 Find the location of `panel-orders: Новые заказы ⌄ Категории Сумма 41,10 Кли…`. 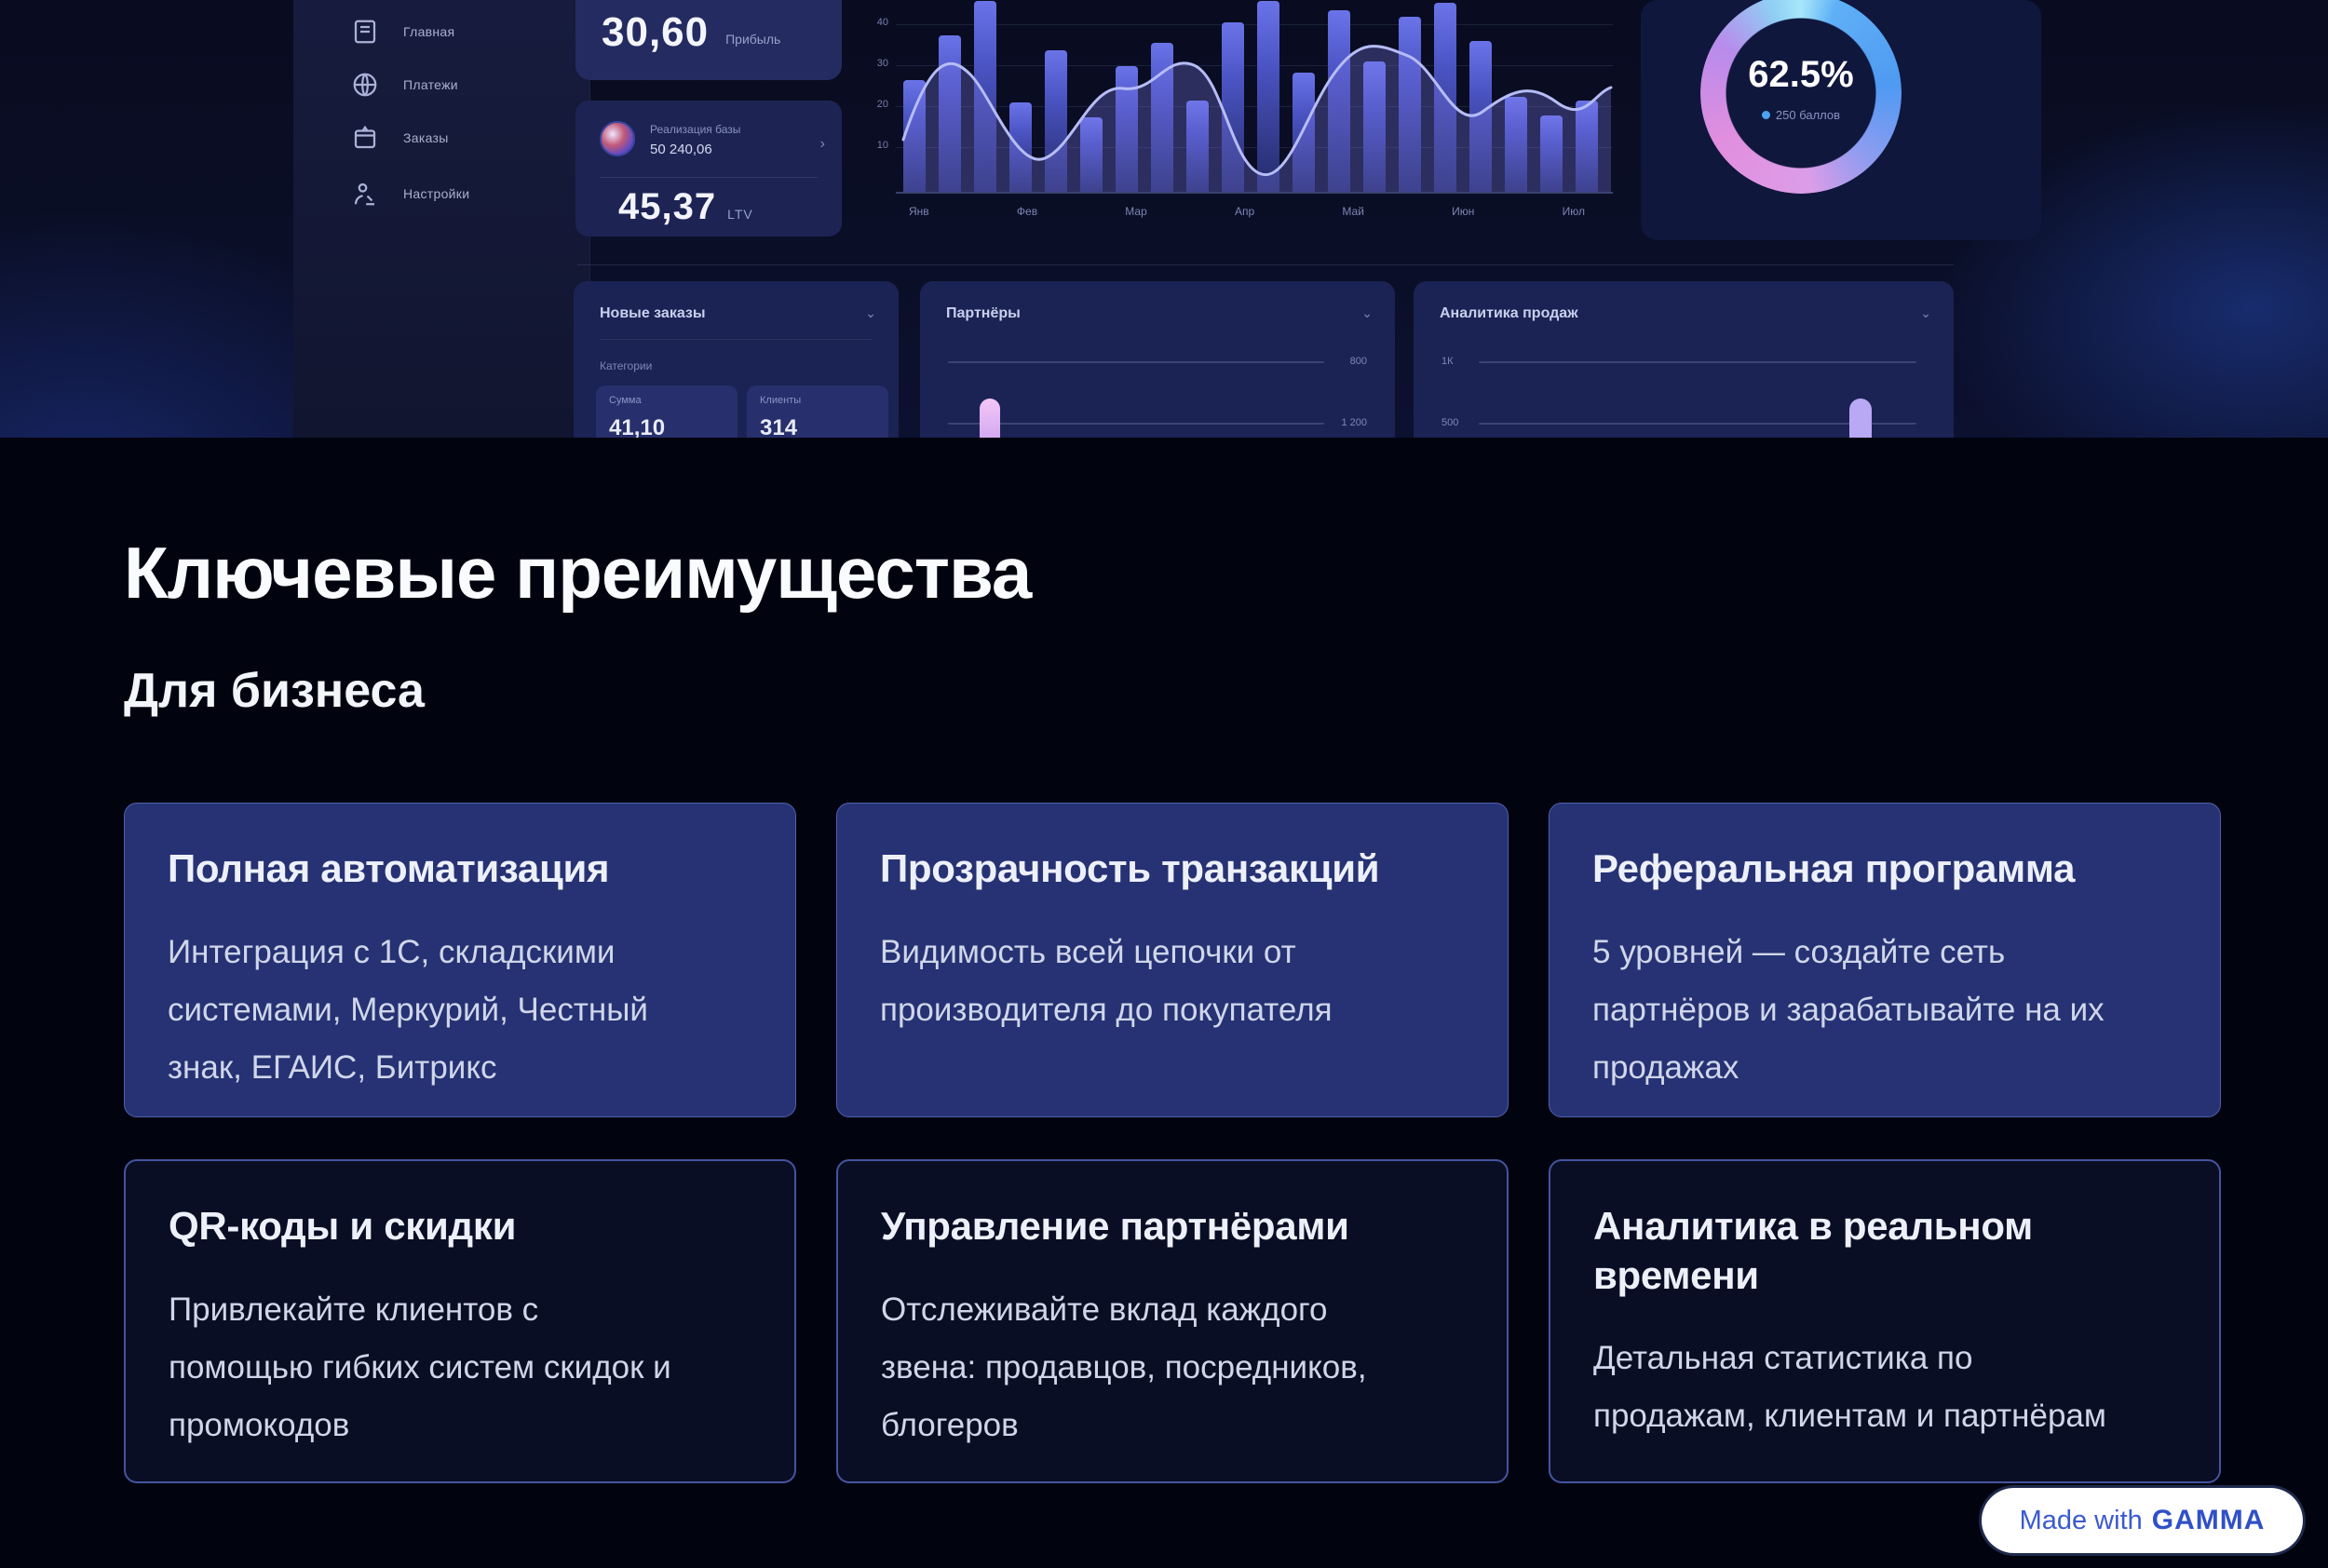

panel-orders: Новые заказы ⌄ Категории Сумма 41,10 Кли… is located at coordinates (736, 359).